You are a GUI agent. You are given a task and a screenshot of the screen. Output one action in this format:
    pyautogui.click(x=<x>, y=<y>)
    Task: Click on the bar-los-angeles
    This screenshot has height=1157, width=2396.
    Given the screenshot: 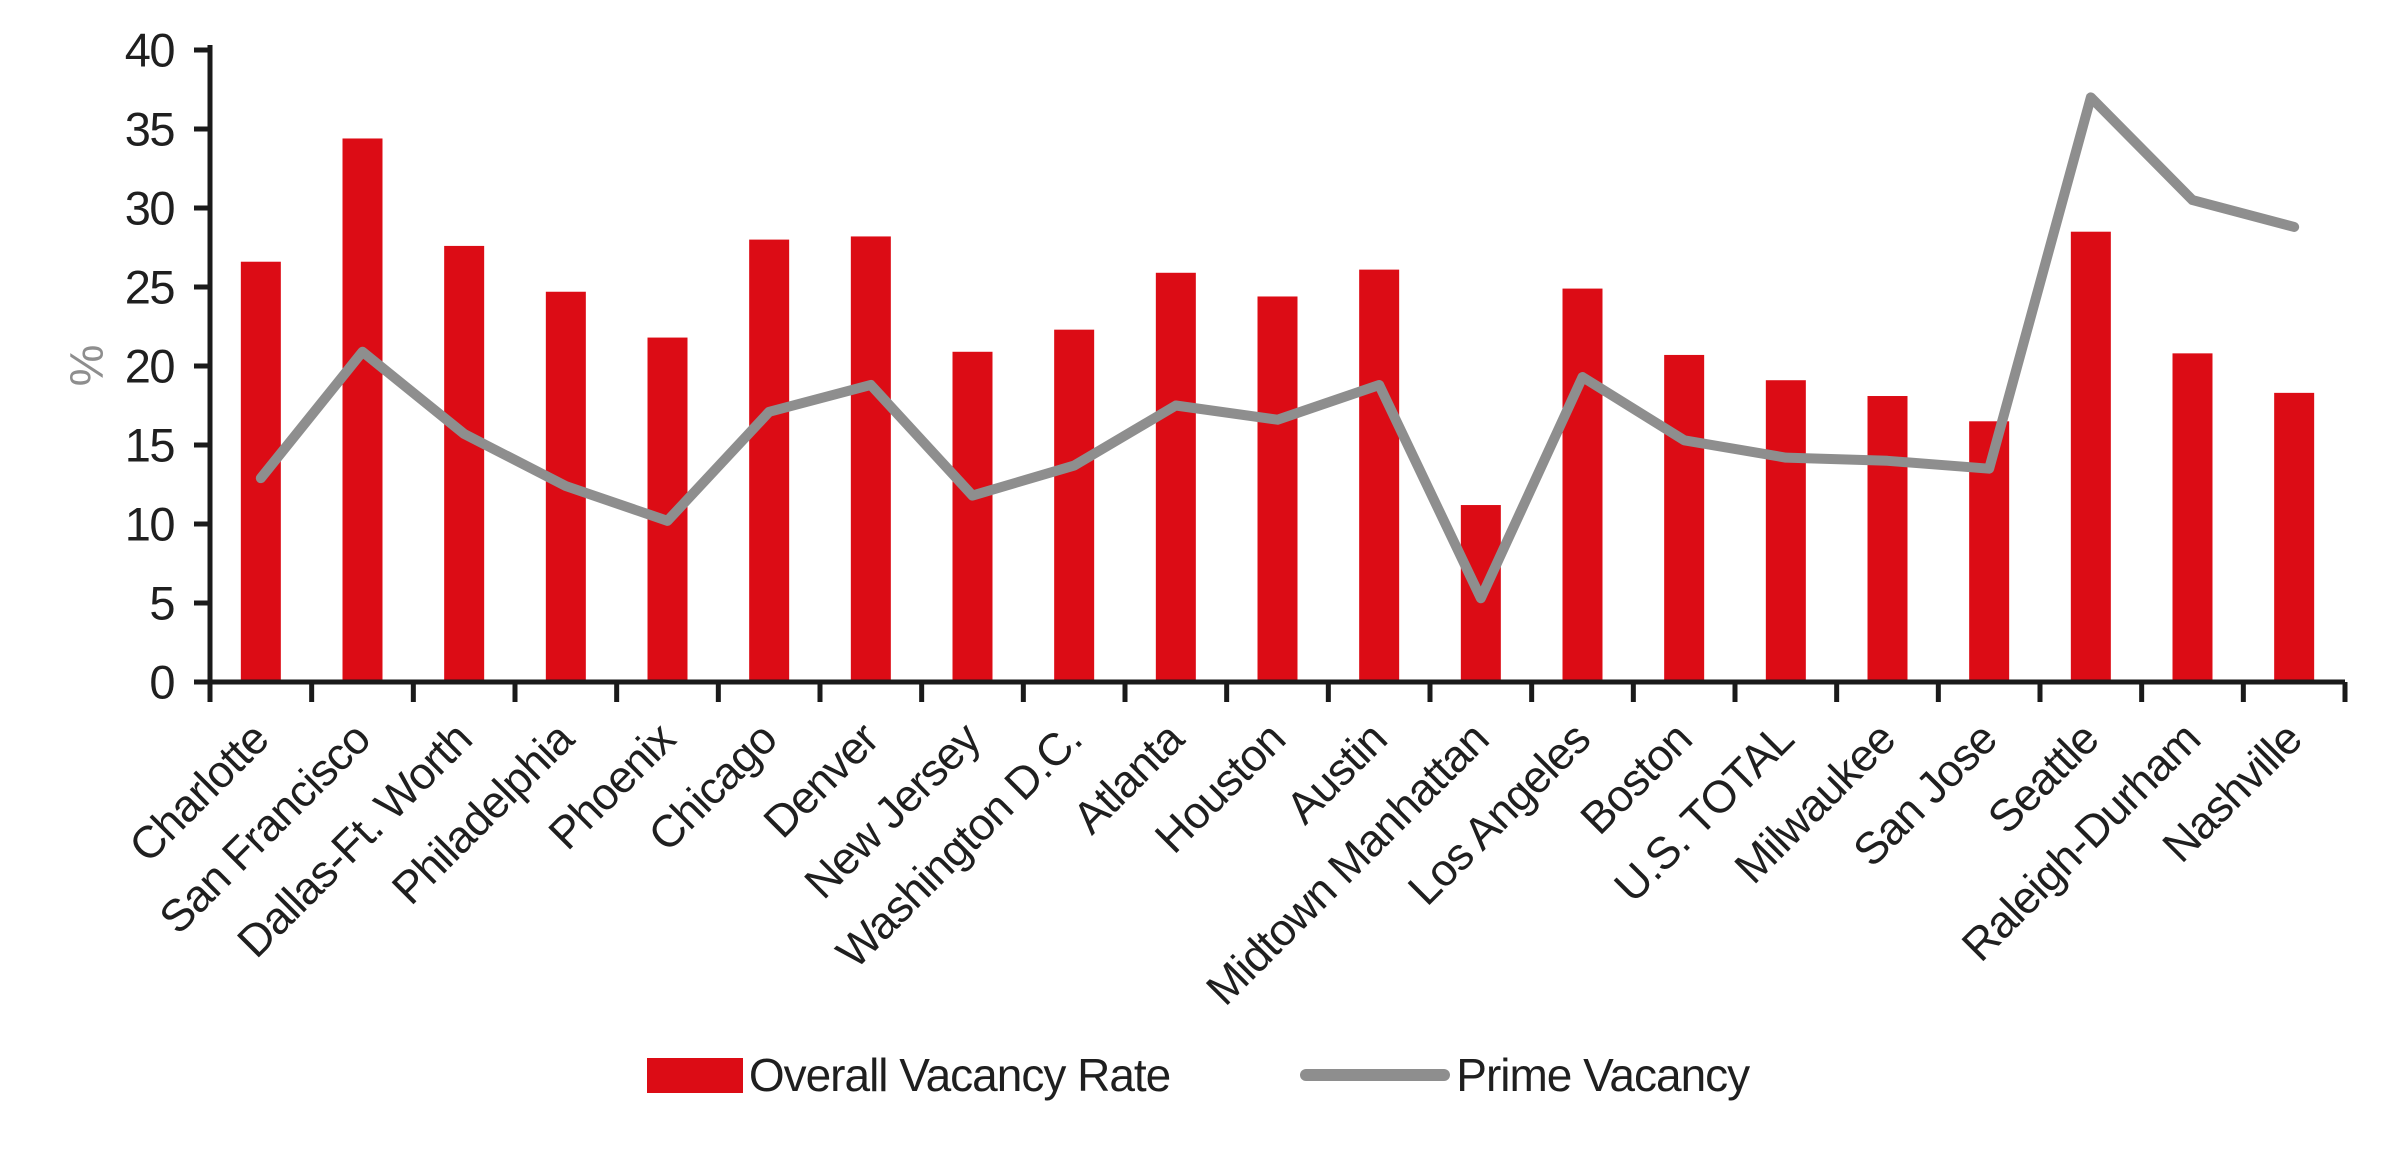 What is the action you would take?
    pyautogui.click(x=1582, y=485)
    